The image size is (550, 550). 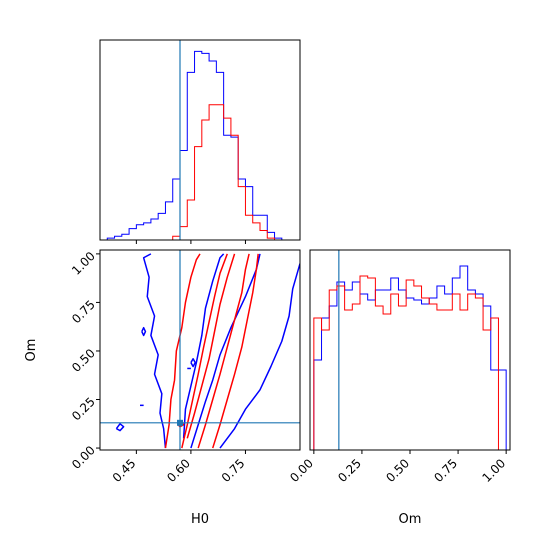 What do you see at coordinates (83, 409) in the screenshot?
I see `joint-y-tick-label-1: 0.25` at bounding box center [83, 409].